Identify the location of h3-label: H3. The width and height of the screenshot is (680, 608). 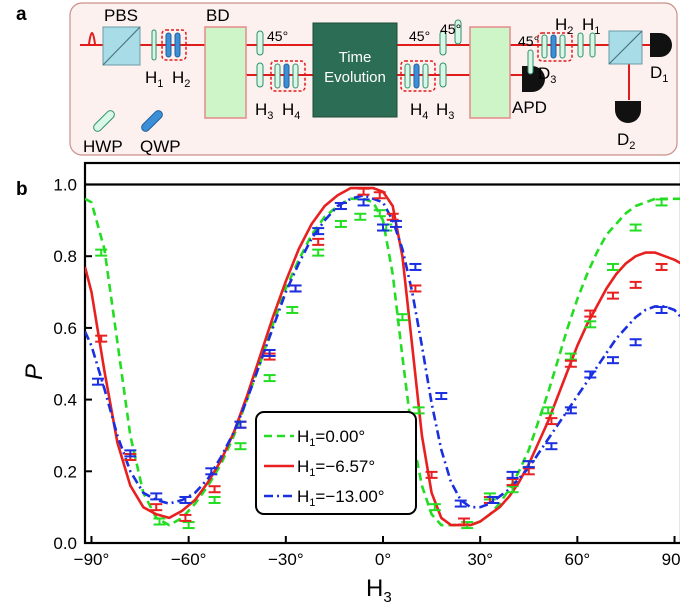
(264, 111).